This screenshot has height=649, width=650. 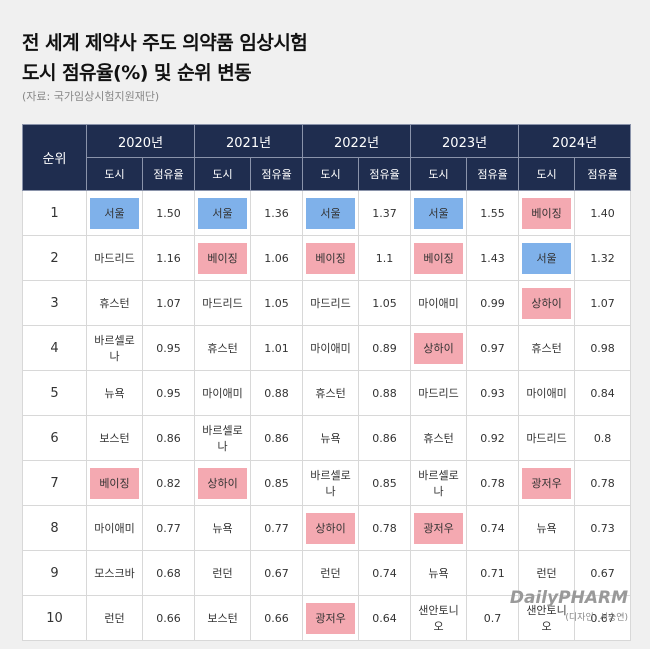 I want to click on year-header: 2022년, so click(x=357, y=141).